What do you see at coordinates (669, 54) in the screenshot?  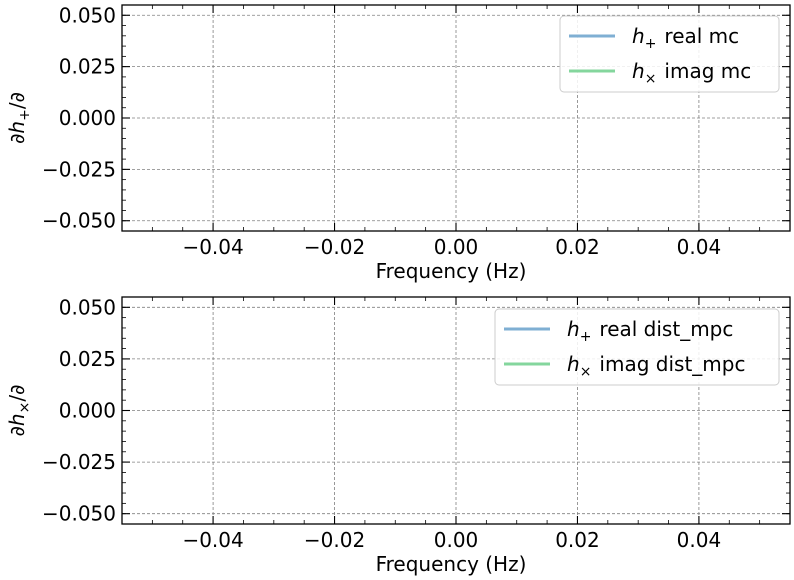 I see `legend: h+ real mc h× imag mc` at bounding box center [669, 54].